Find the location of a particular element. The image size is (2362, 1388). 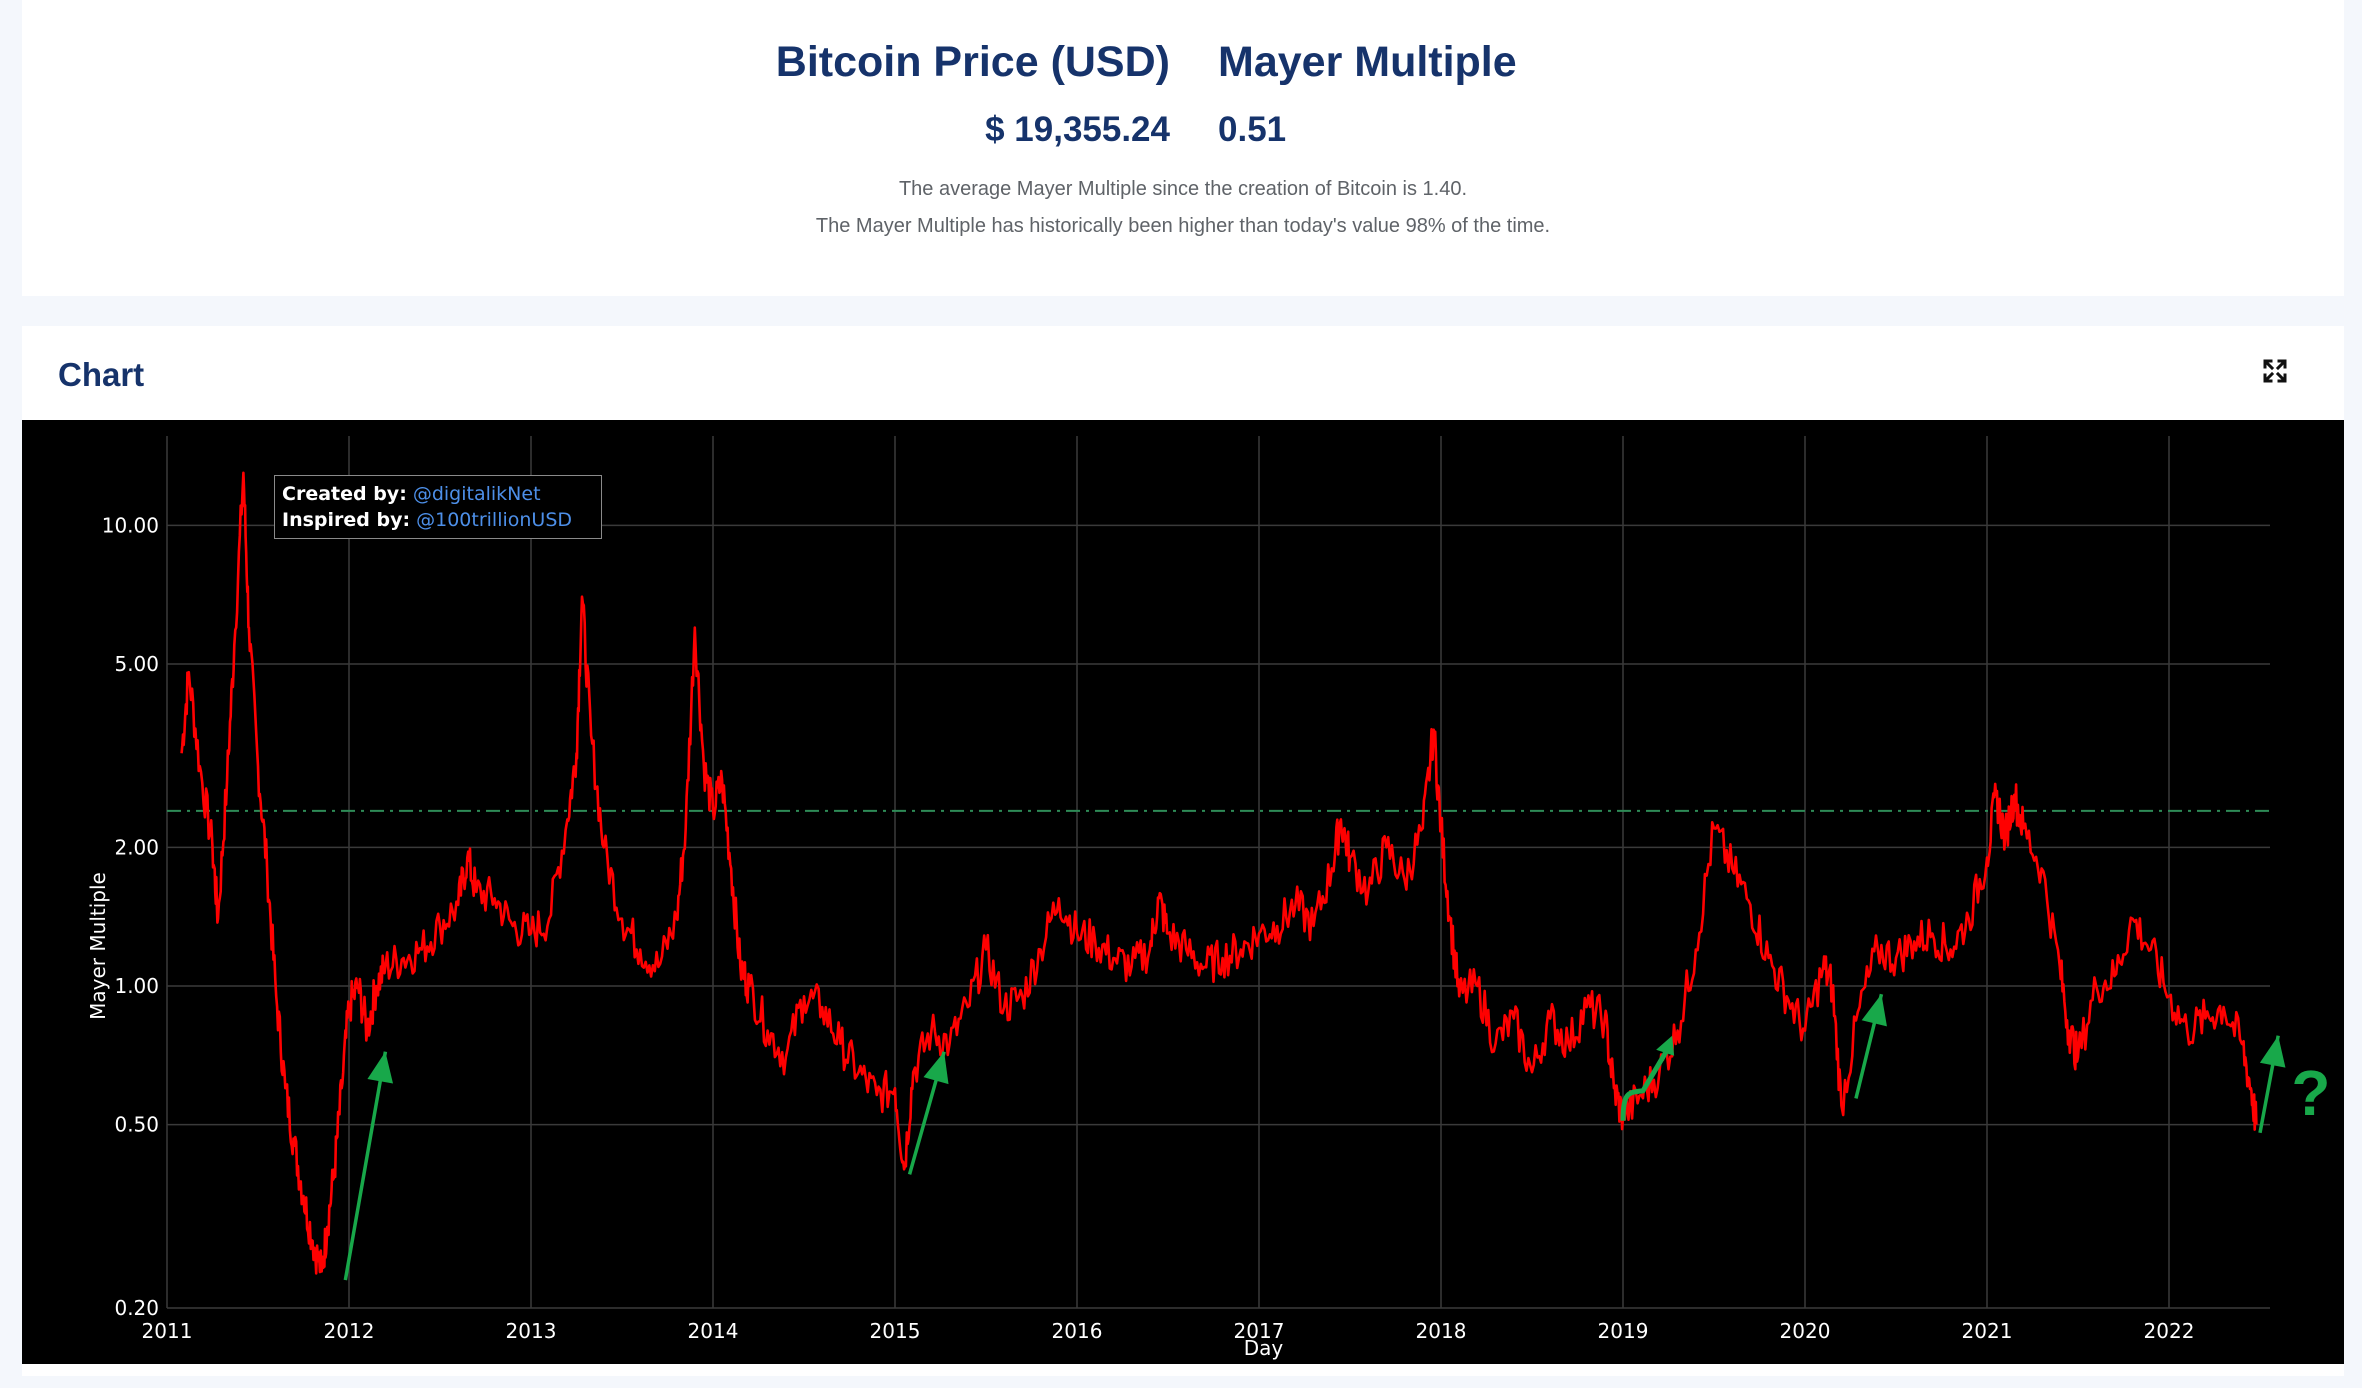

inspired-by-line: Inspired by: @100trillionUSD is located at coordinates (441, 520).